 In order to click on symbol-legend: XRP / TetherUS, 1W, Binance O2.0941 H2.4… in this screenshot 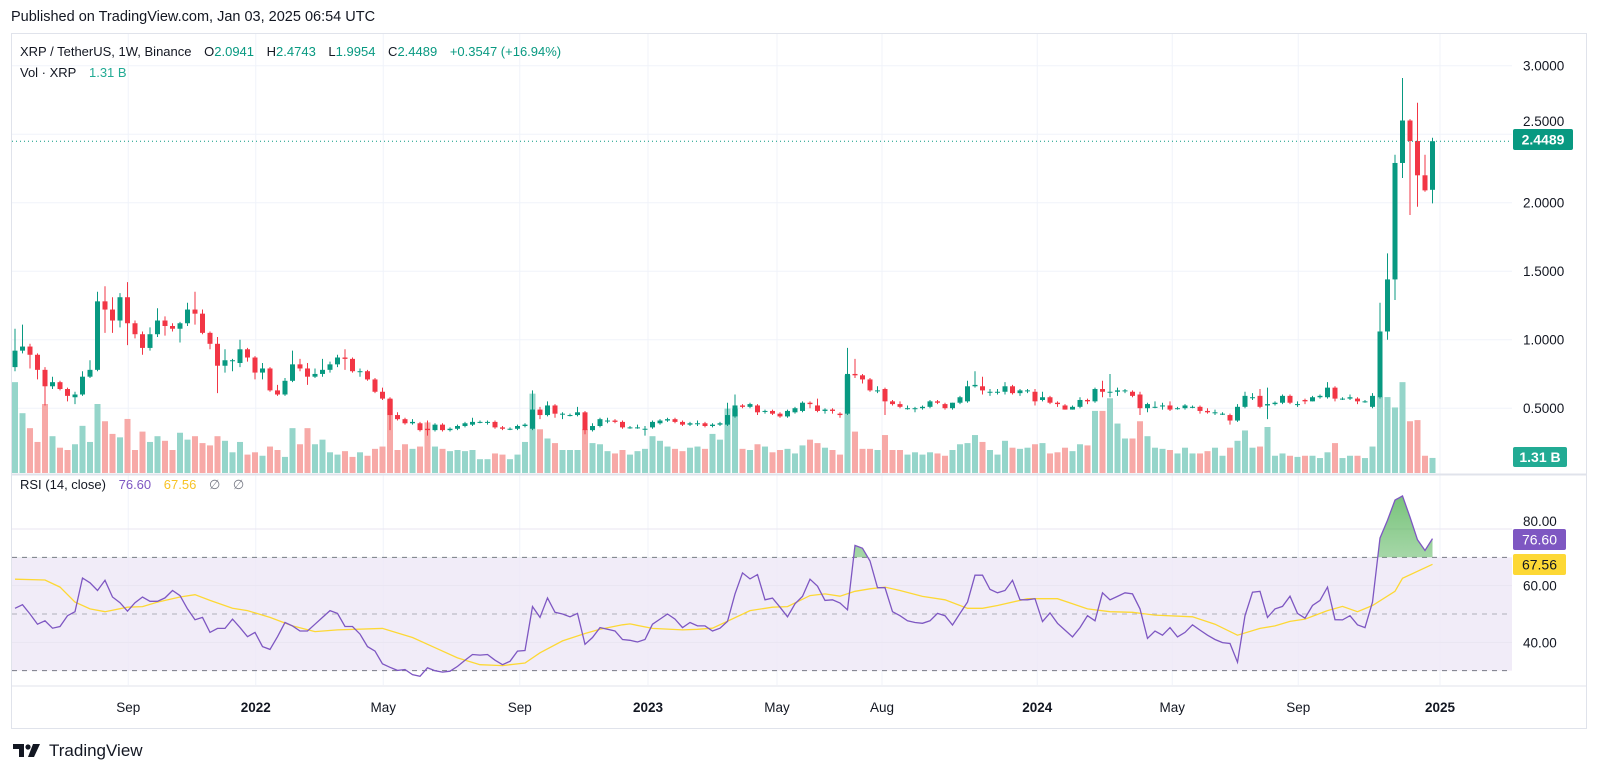, I will do `click(290, 51)`.